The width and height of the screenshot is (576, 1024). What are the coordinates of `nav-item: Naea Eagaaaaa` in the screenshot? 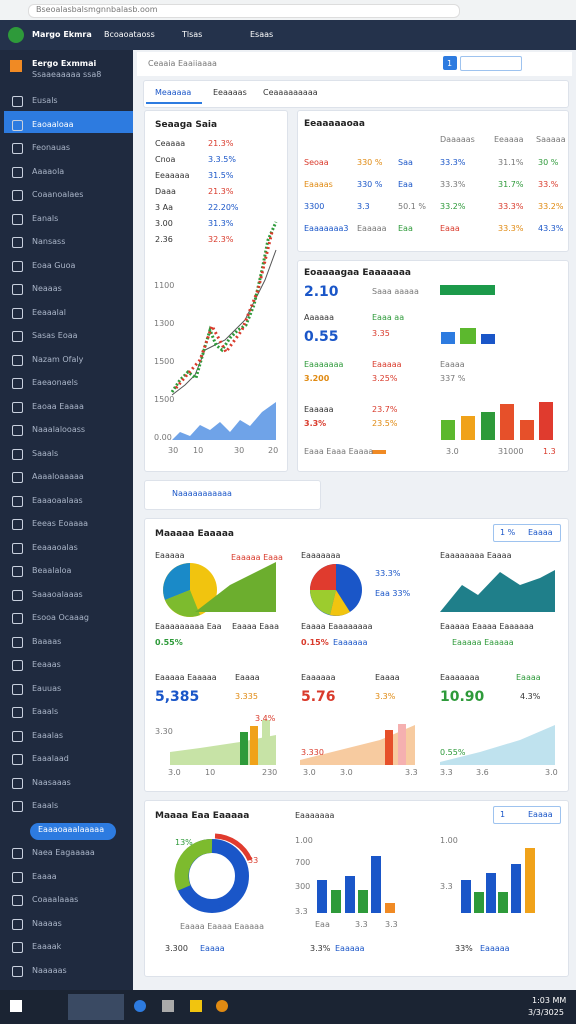 It's located at (63, 852).